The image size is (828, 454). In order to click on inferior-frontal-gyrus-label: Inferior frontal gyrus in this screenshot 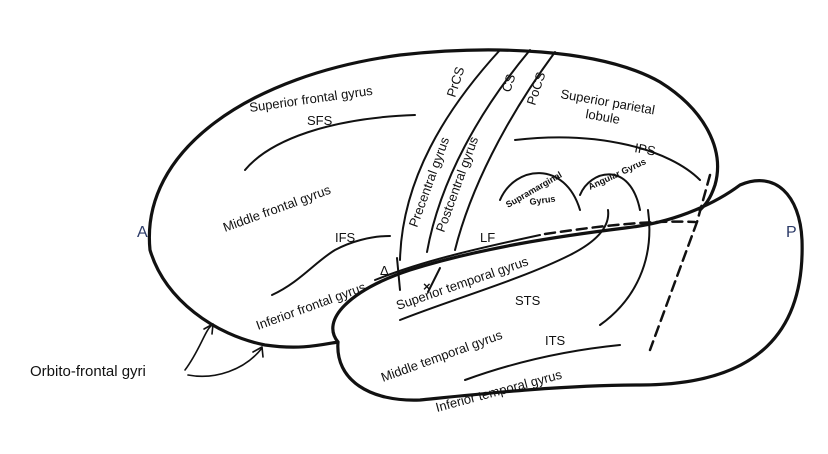, I will do `click(311, 306)`.